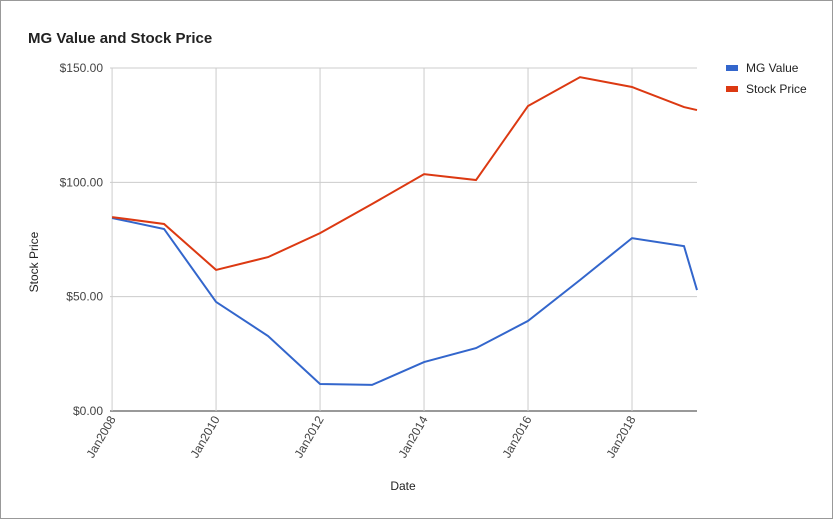  What do you see at coordinates (82, 182) in the screenshot?
I see `y-tick-label: $100.00` at bounding box center [82, 182].